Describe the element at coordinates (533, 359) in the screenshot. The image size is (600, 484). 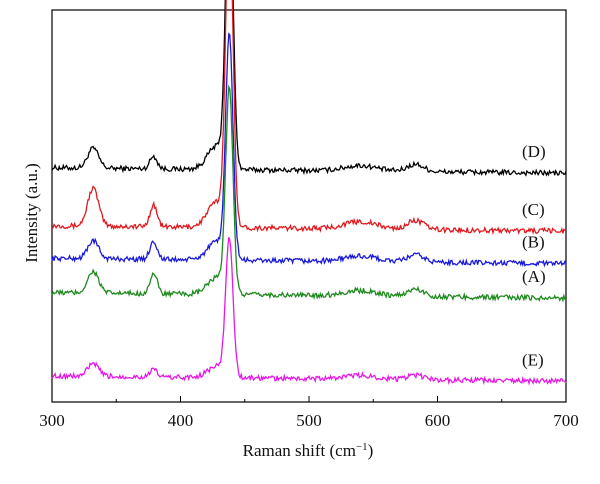
I see `series-label-e: (E)` at that location.